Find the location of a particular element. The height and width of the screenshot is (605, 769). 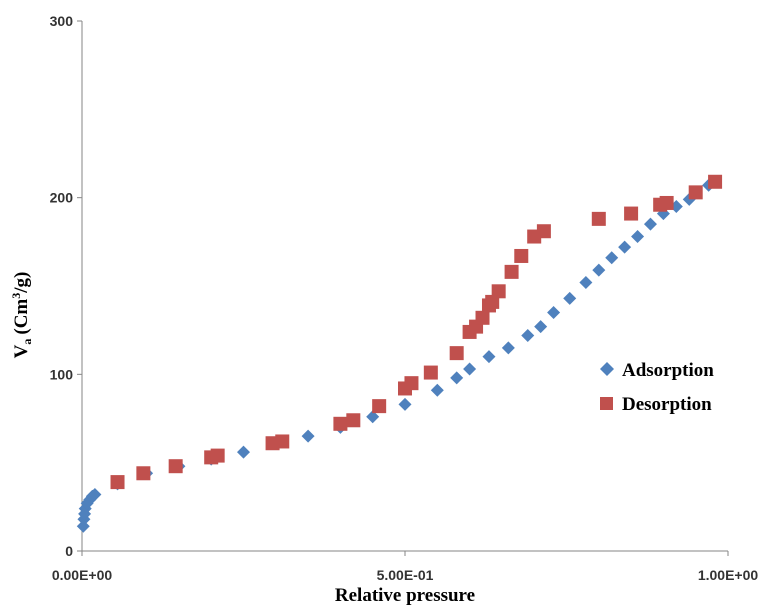

legend-marker-desorption is located at coordinates (606, 403).